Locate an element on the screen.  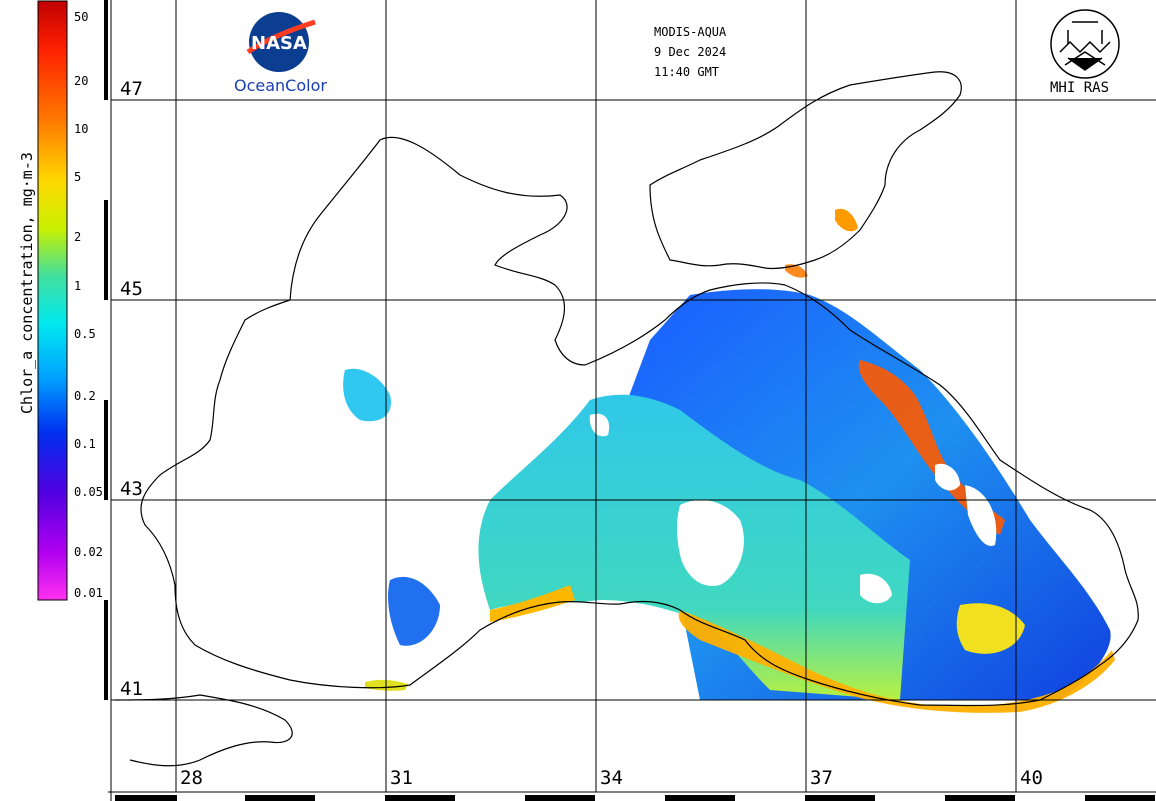
colorbar-tick: 2 is located at coordinates (78, 237).